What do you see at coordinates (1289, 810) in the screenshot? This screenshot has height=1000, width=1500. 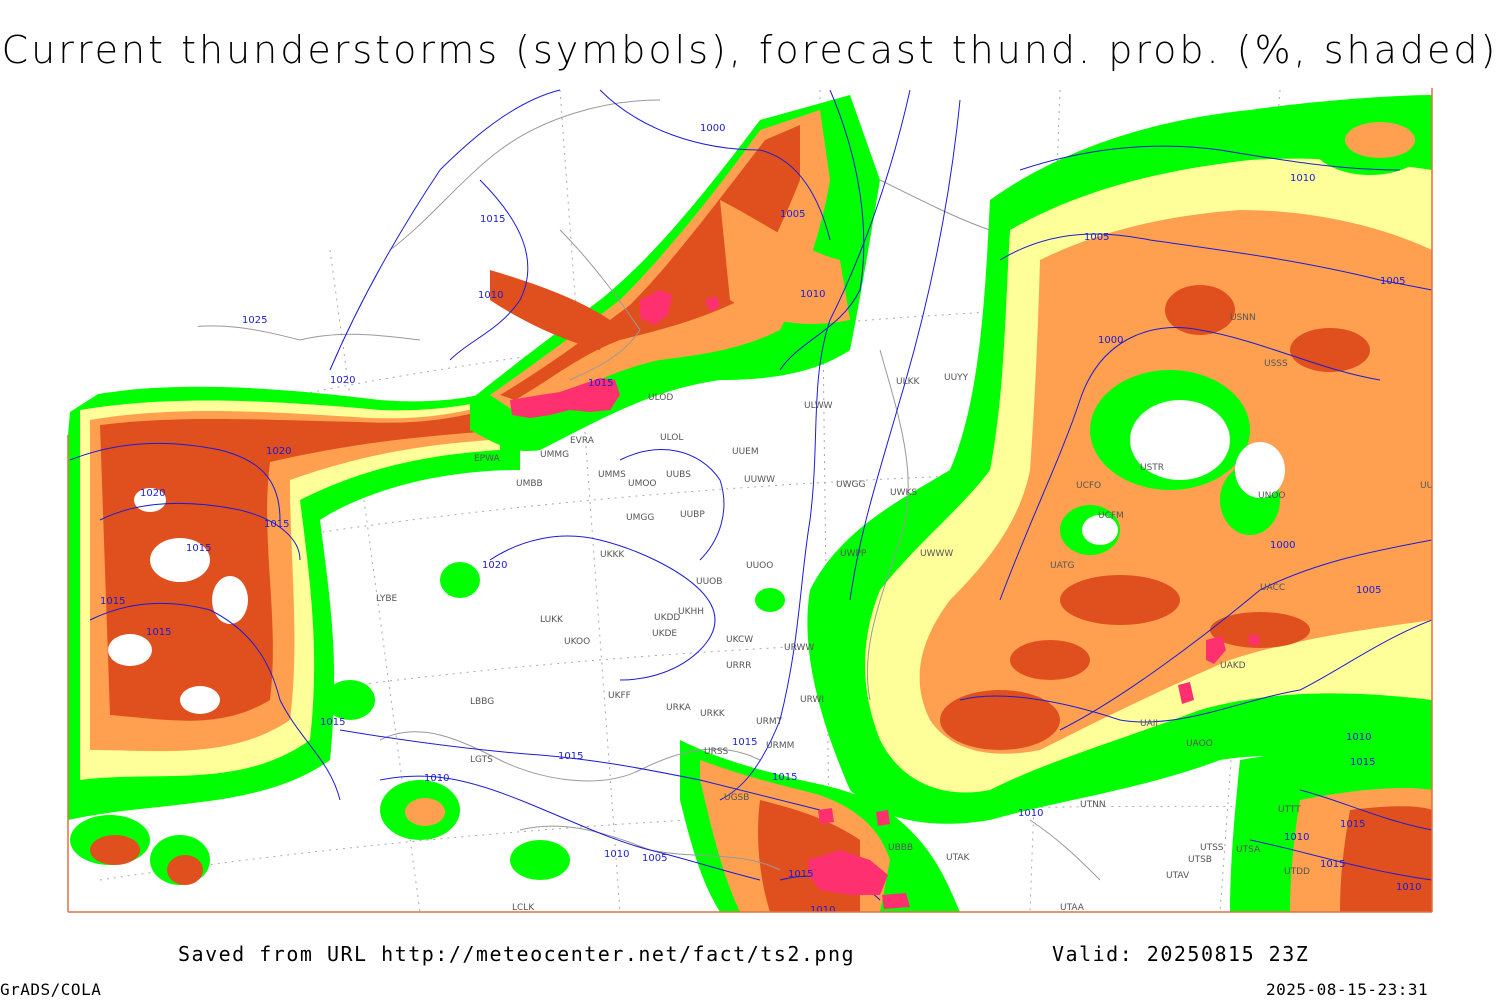 I see `station-label: UTTT` at bounding box center [1289, 810].